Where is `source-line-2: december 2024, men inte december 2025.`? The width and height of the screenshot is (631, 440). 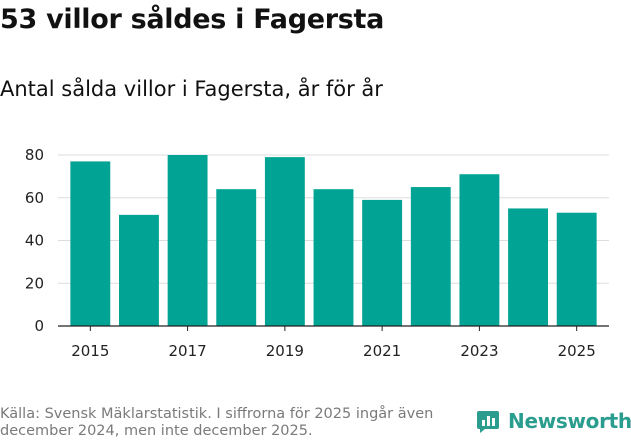 source-line-2: december 2024, men inte december 2025. is located at coordinates (156, 431).